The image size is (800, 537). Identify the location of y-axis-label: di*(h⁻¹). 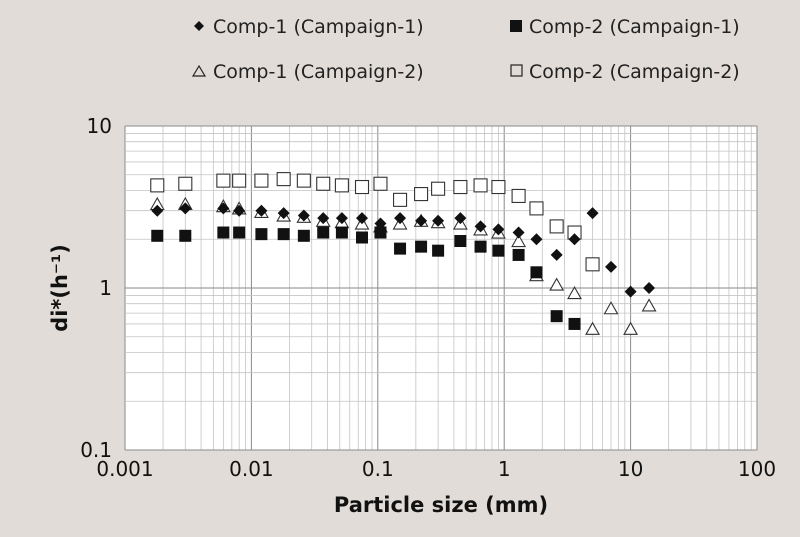
(60, 288).